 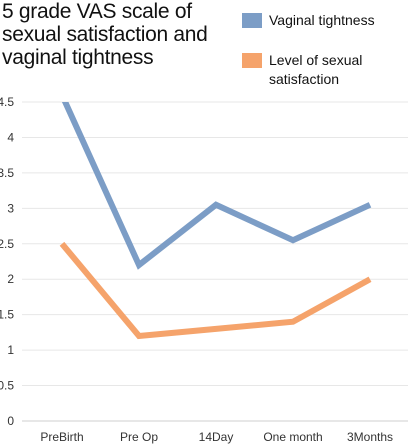 I want to click on x-tick-label: 3Months, so click(x=370, y=437).